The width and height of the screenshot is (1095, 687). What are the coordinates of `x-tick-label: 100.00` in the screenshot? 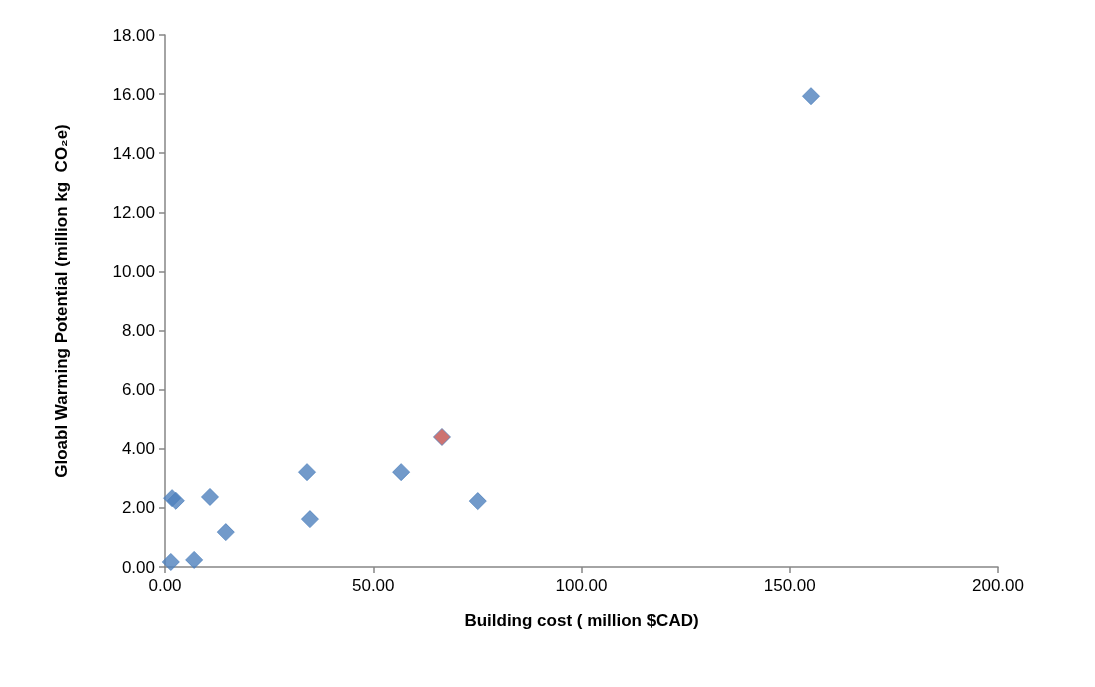 It's located at (581, 585).